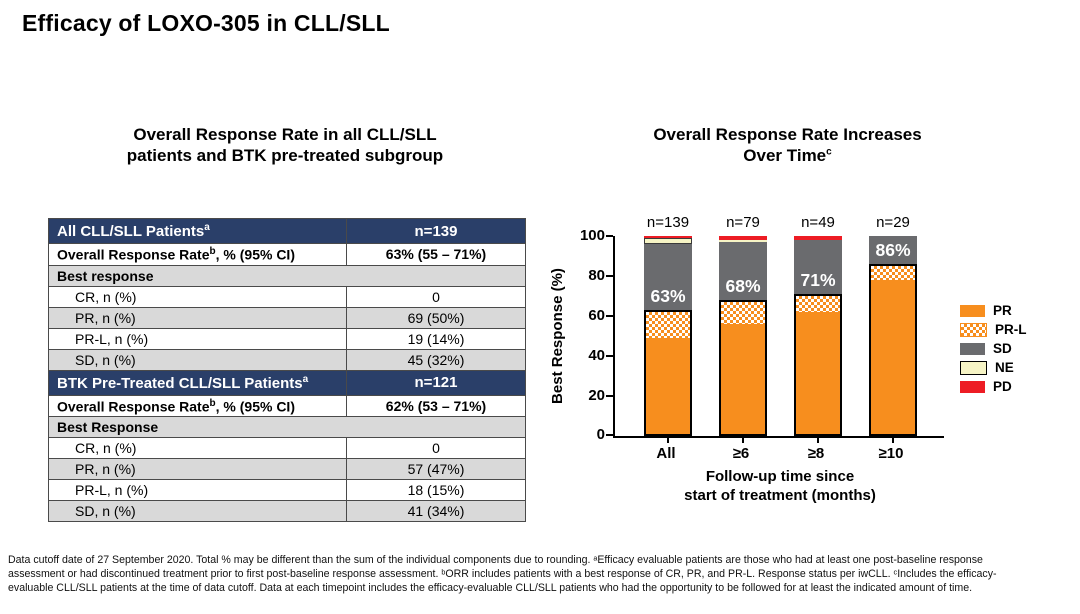 This screenshot has height=614, width=1080. What do you see at coordinates (596, 275) in the screenshot?
I see `y-tick-label: 80` at bounding box center [596, 275].